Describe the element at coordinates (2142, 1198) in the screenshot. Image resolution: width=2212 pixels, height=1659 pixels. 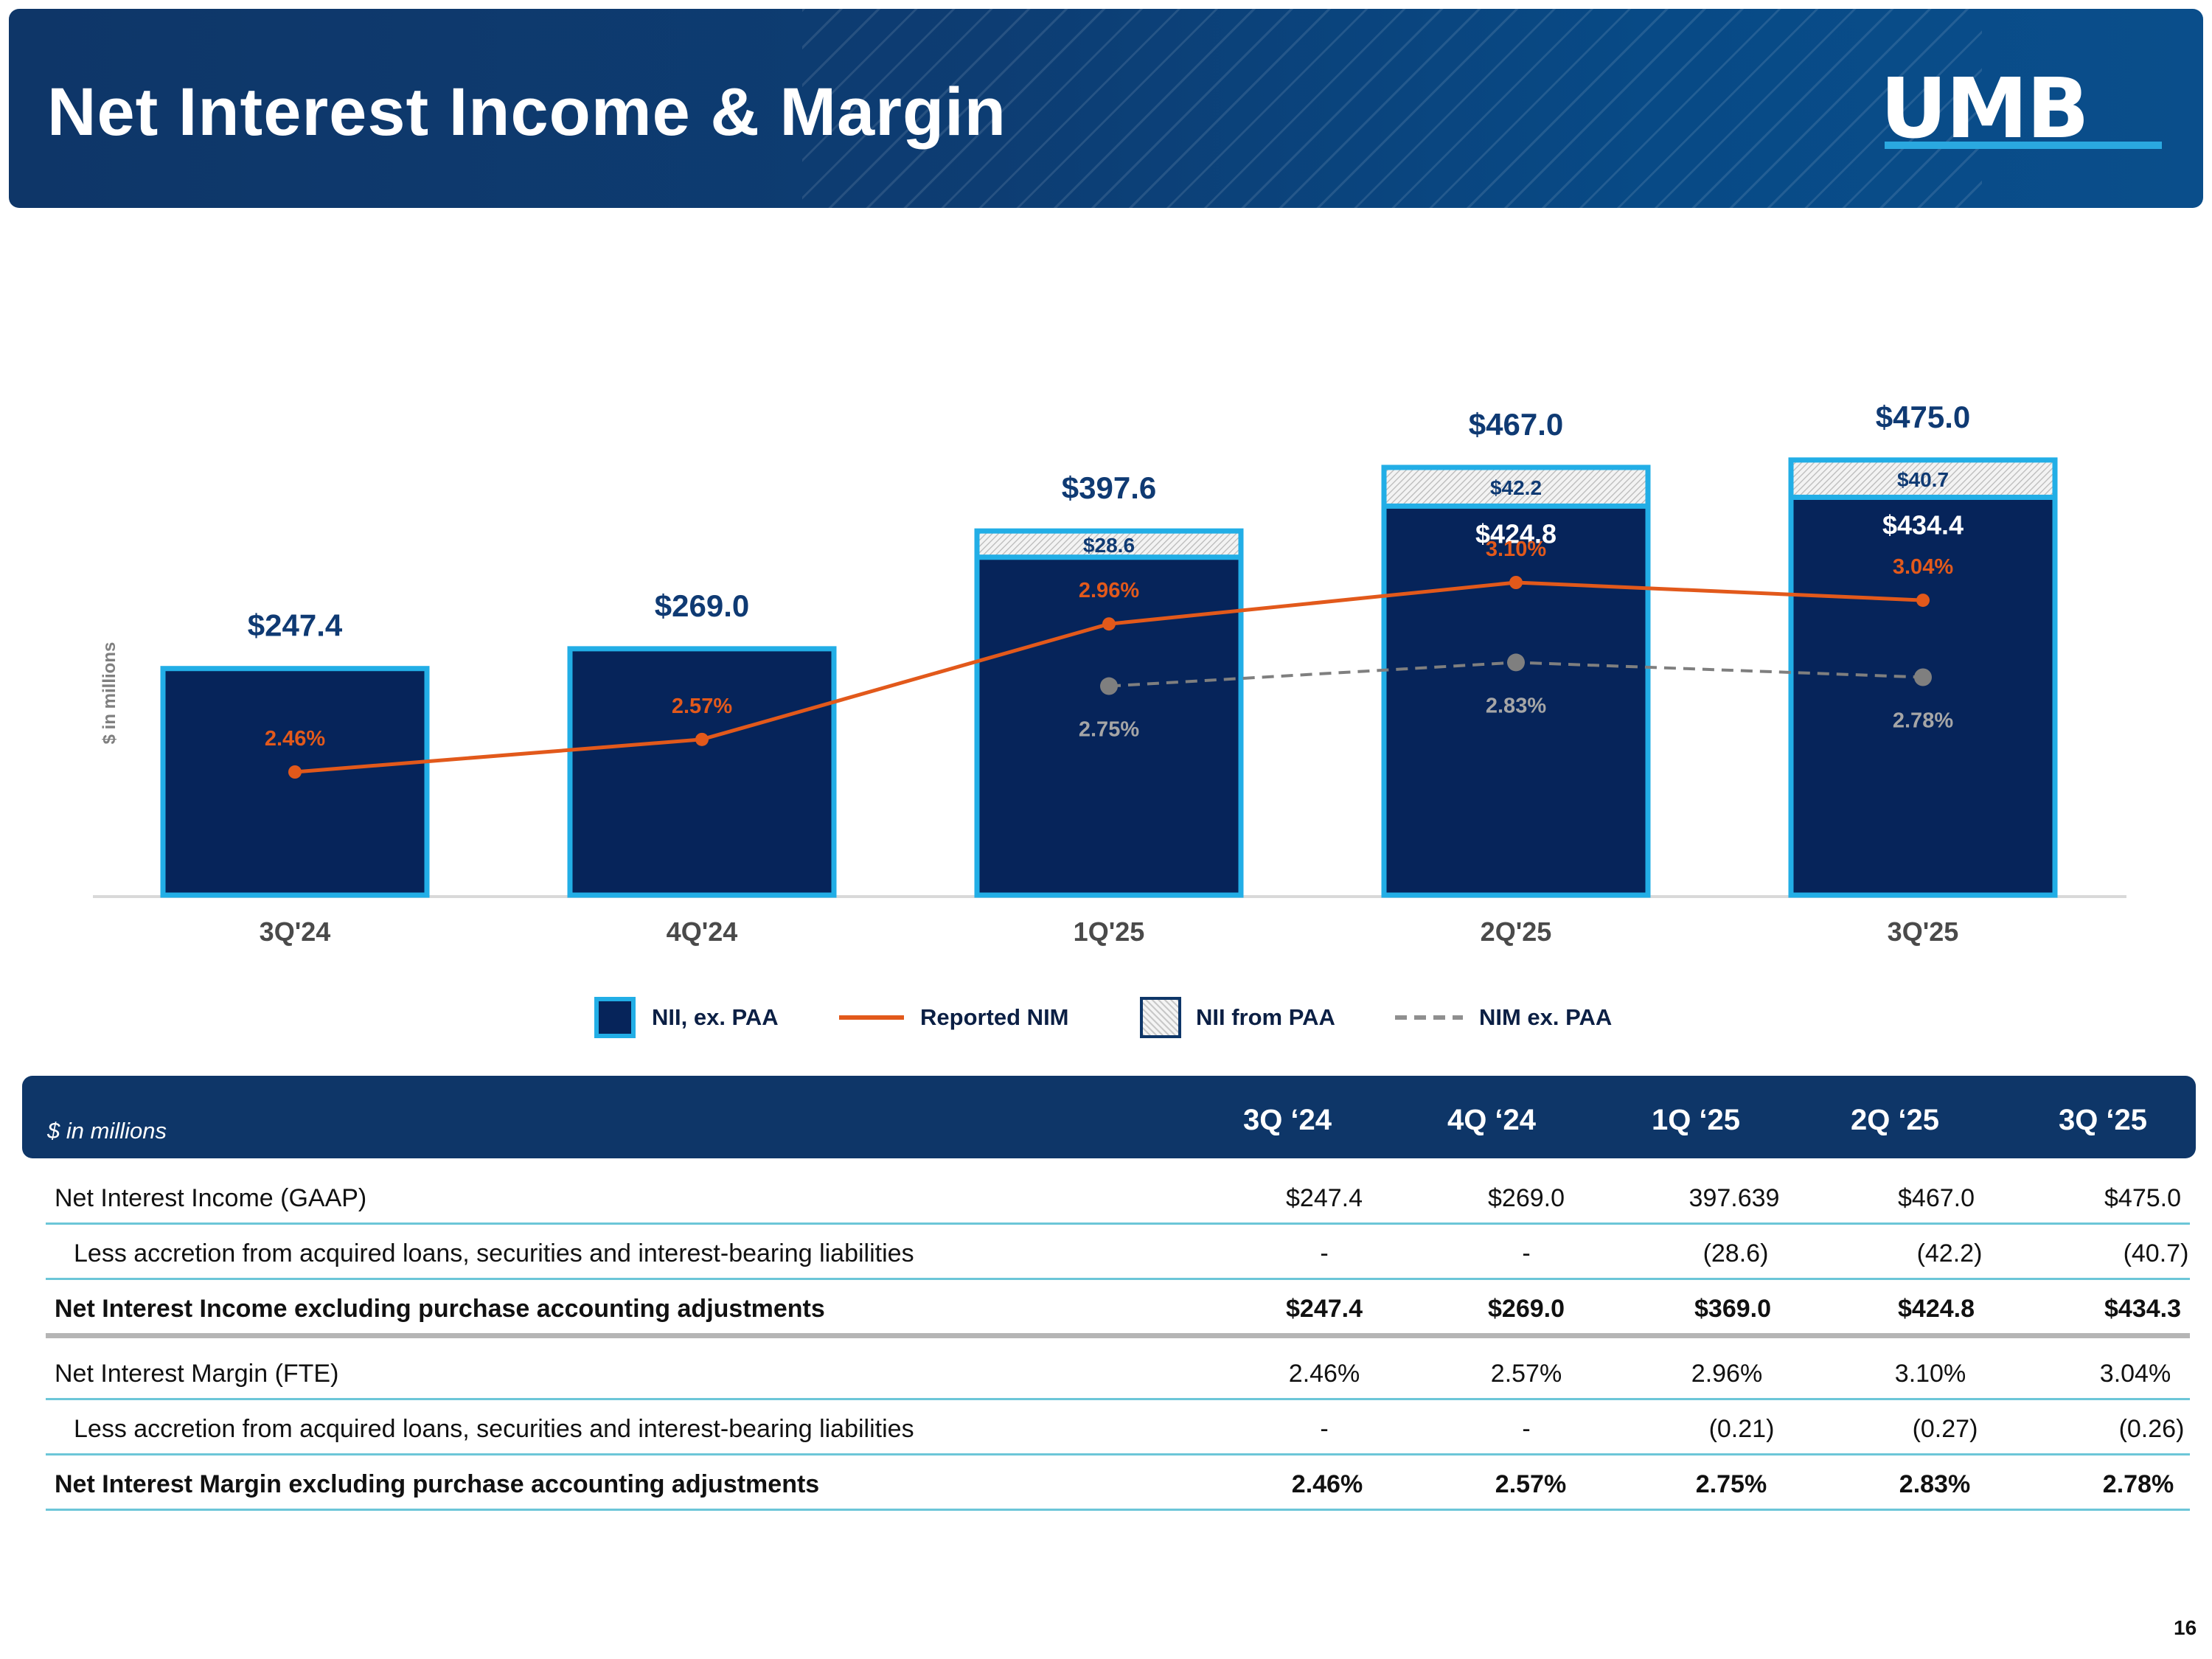
I see `table-cell: $475.0` at that location.